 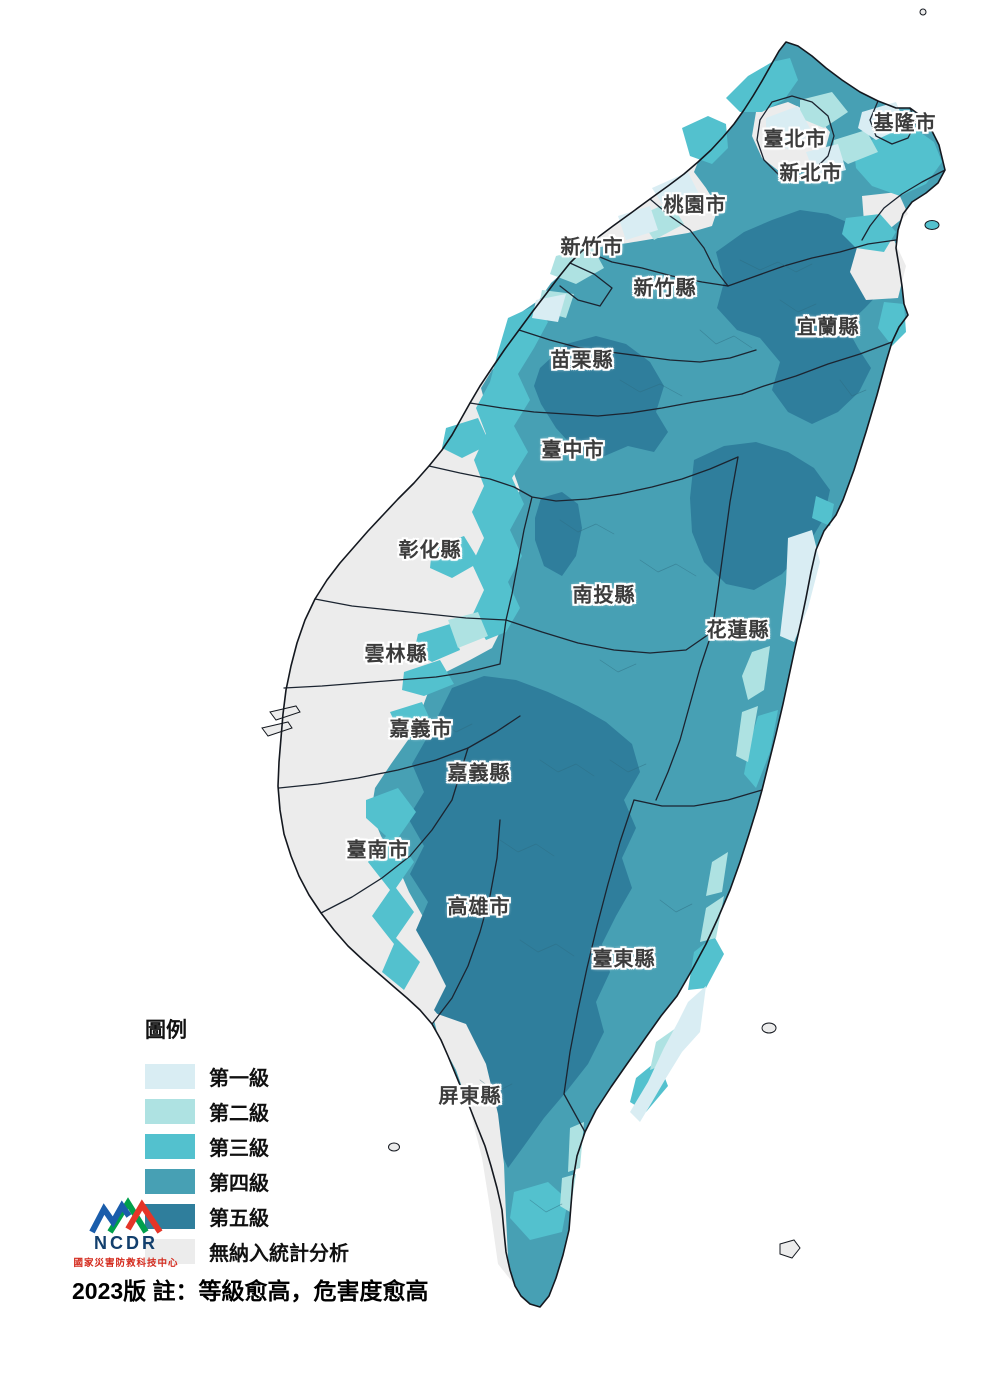 What do you see at coordinates (479, 907) in the screenshot?
I see `map-label-kaohsiung: 高雄市` at bounding box center [479, 907].